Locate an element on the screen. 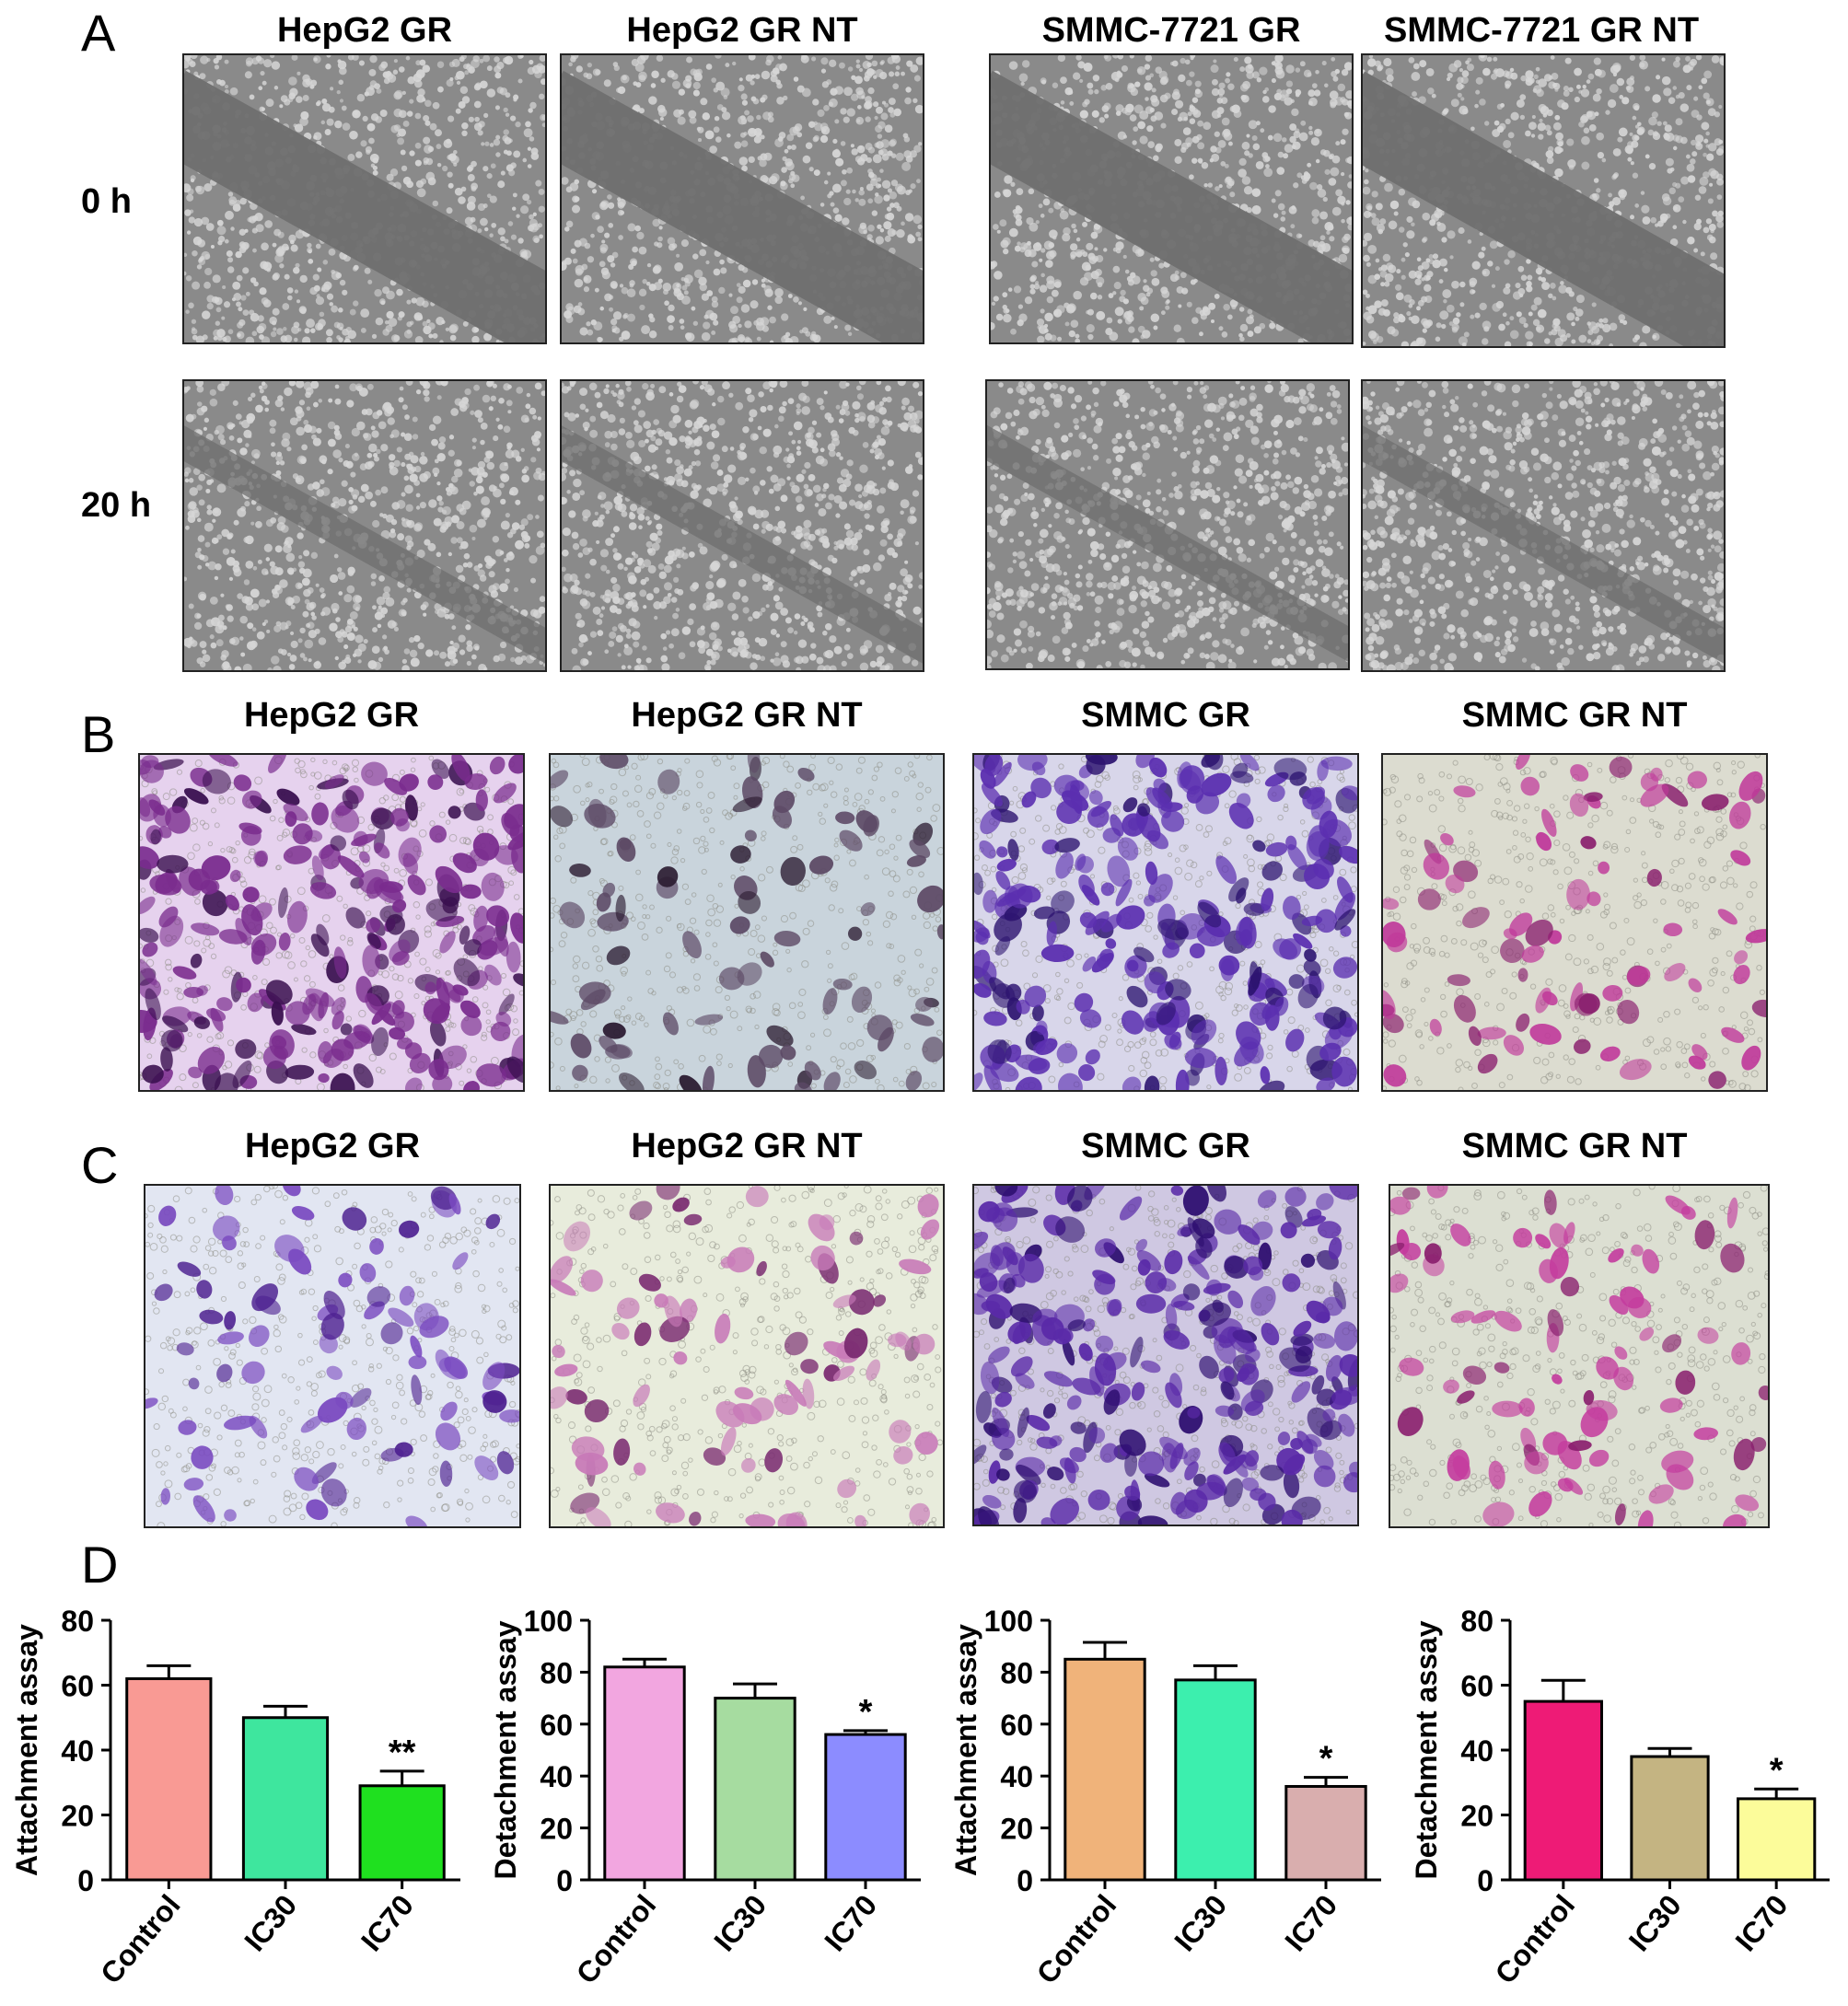 This screenshot has width=1848, height=2006. panel-a-column-label: SMMC-7721 GR NT is located at coordinates (1541, 30).